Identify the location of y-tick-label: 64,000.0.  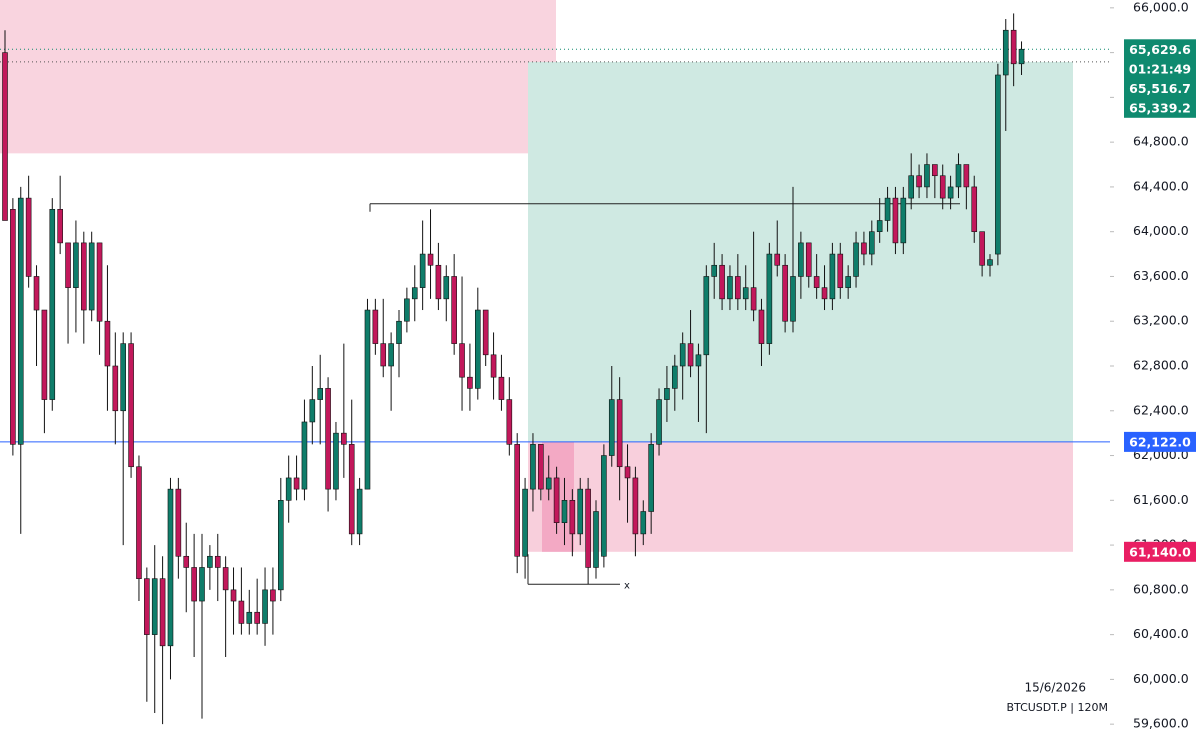
(1161, 230).